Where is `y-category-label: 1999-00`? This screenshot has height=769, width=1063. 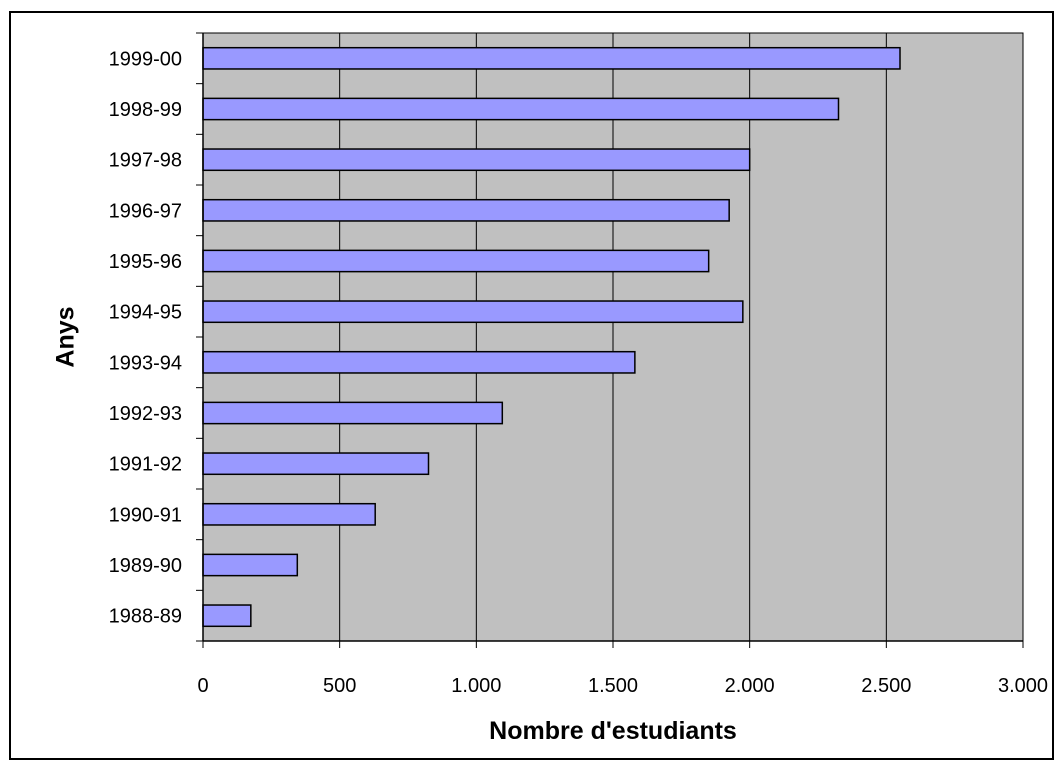
y-category-label: 1999-00 is located at coordinates (145, 59).